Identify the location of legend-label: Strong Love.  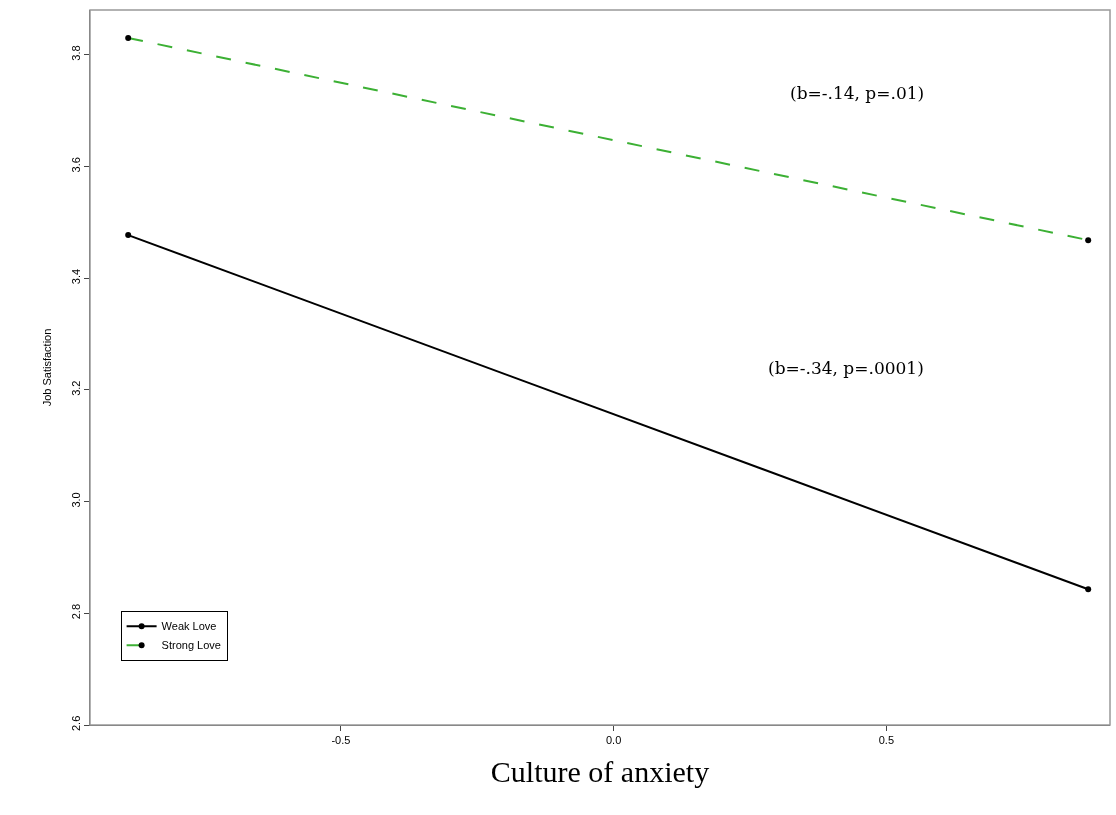
(191, 645).